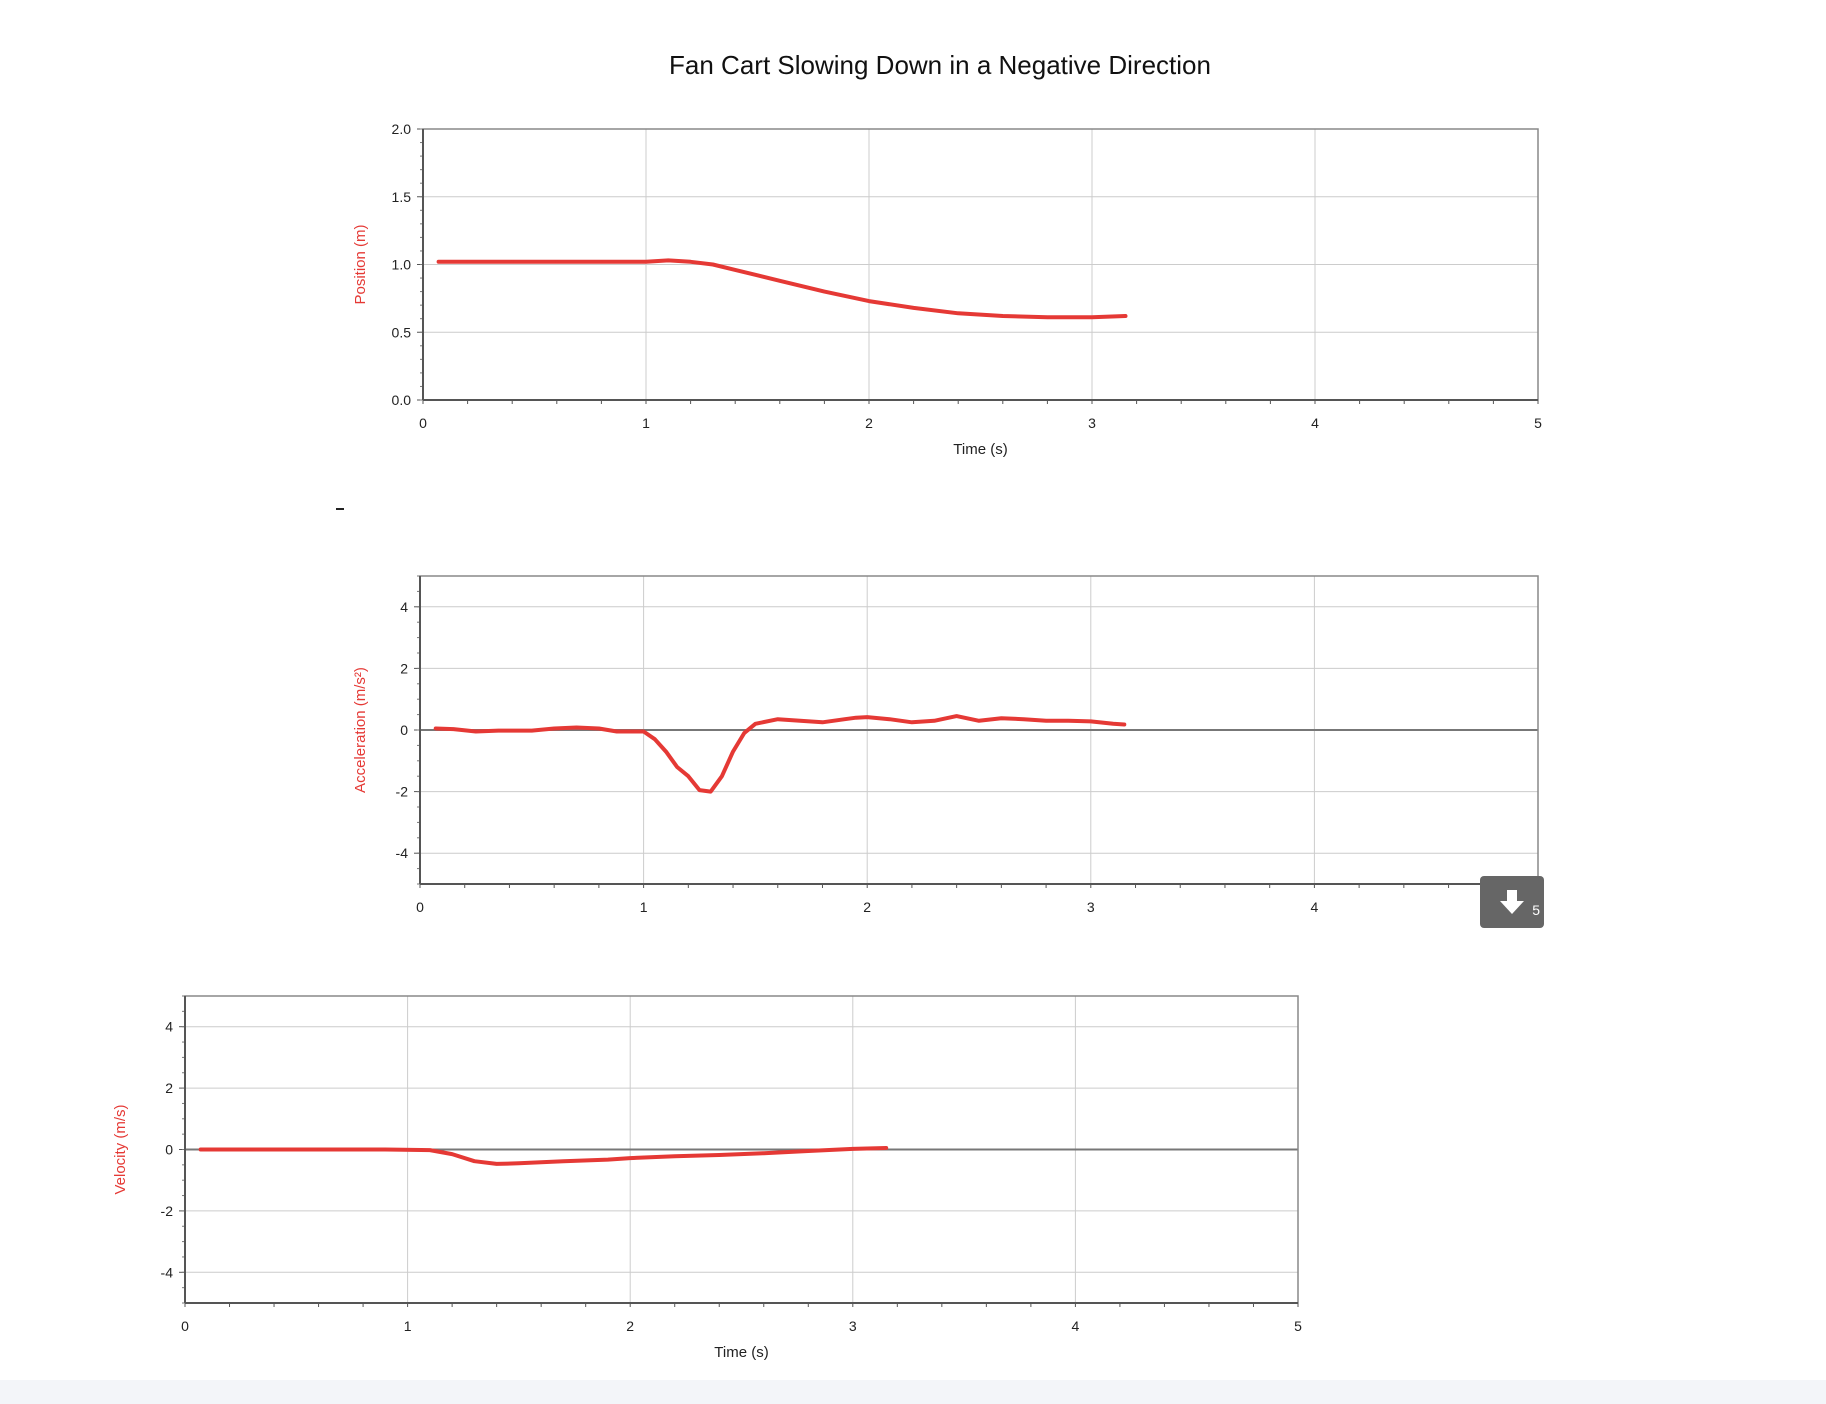 The image size is (1826, 1404). What do you see at coordinates (402, 197) in the screenshot?
I see `y-tick-label: 1.5` at bounding box center [402, 197].